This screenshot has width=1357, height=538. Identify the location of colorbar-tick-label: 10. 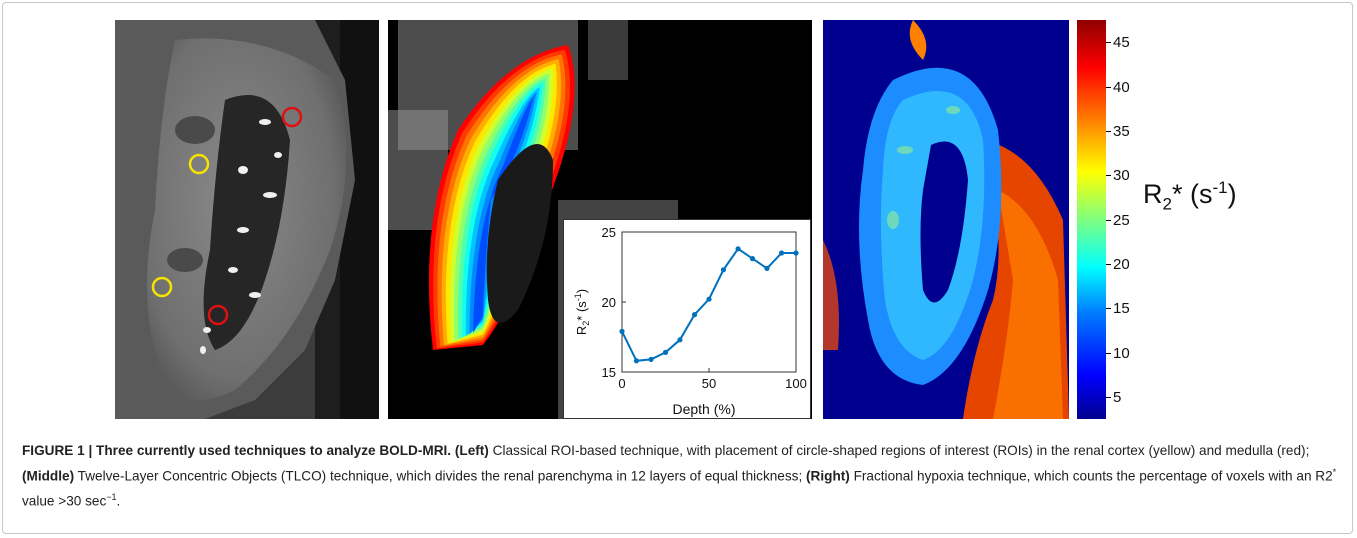
(1121, 353).